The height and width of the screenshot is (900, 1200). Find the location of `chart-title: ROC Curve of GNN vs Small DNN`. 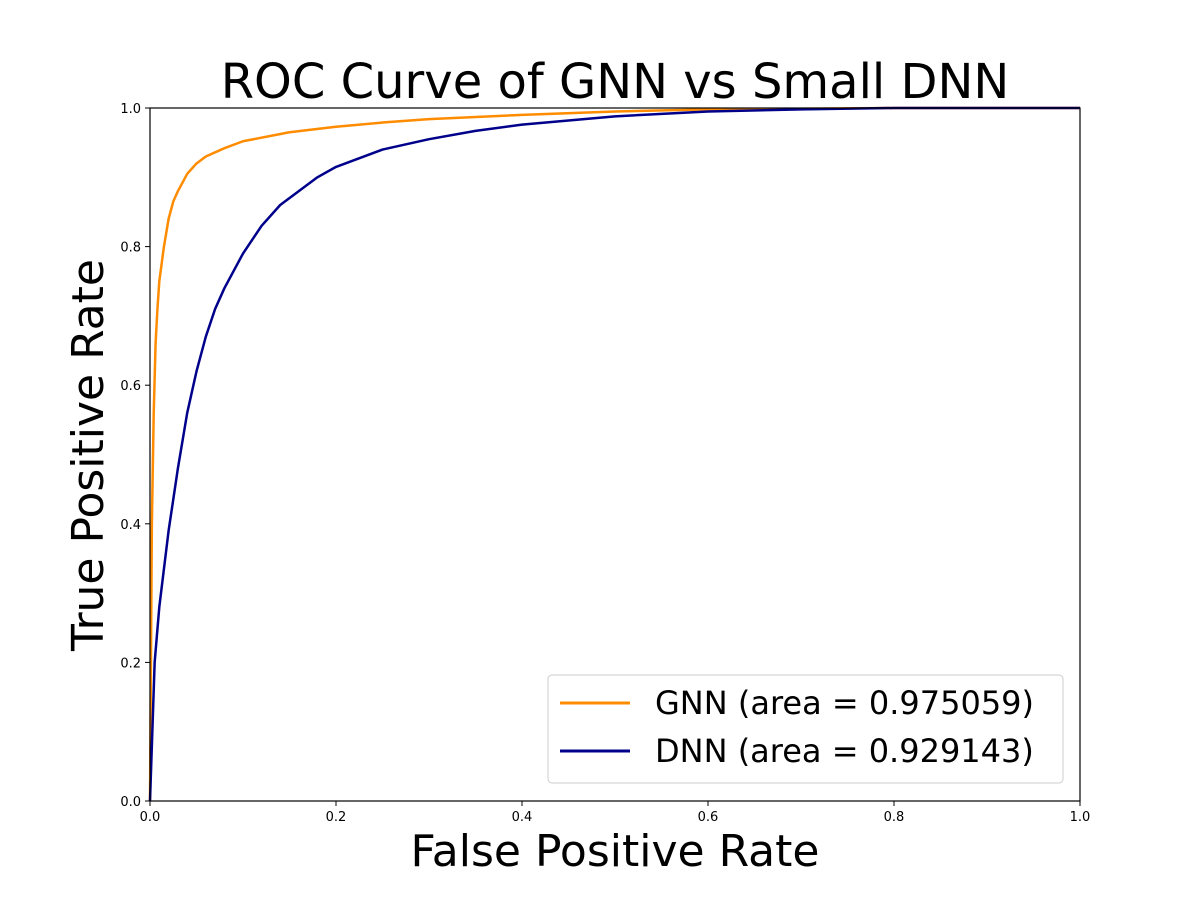

chart-title: ROC Curve of GNN vs Small DNN is located at coordinates (615, 82).